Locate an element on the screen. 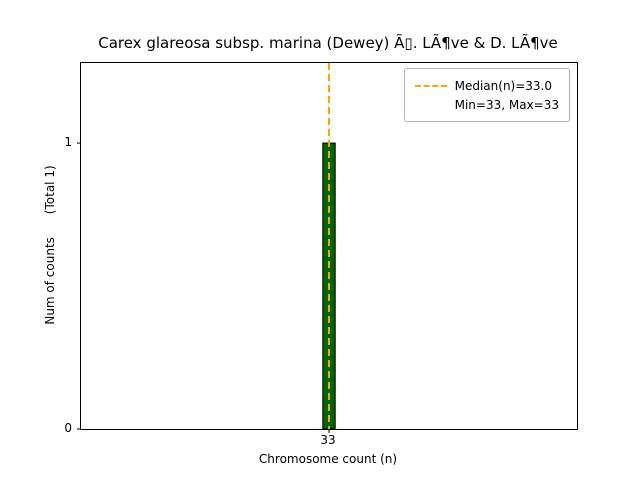 This screenshot has height=480, width=640. legend: Median(n)=33.0 Min=33, Max=33 is located at coordinates (486, 95).